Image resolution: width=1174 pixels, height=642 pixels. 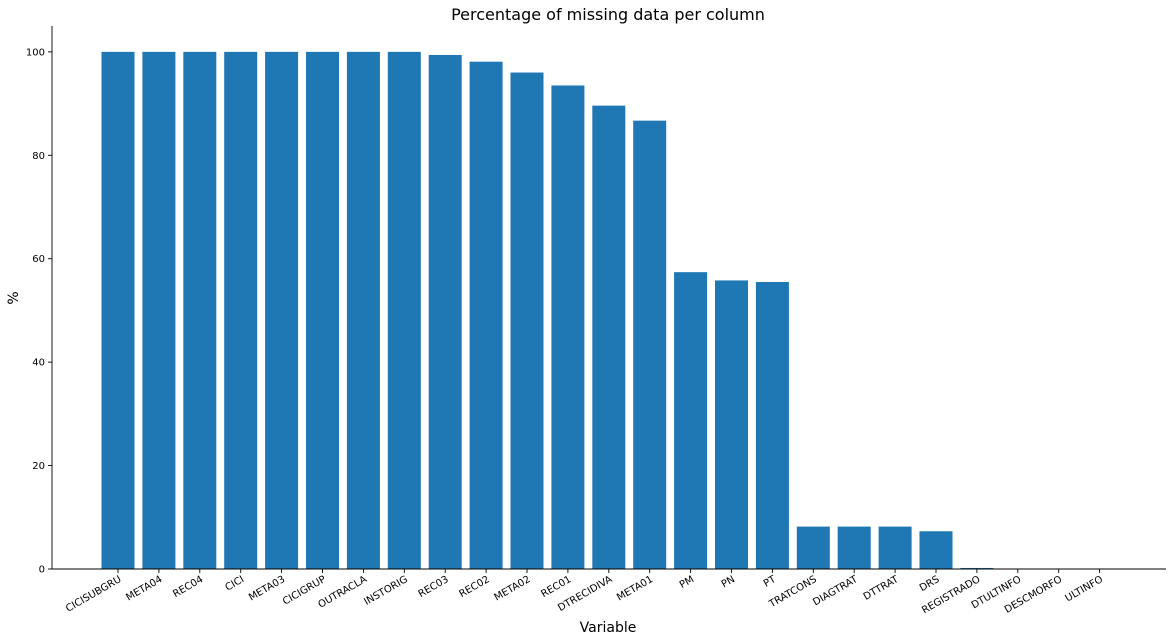 I want to click on bar-meta01, so click(x=650, y=344).